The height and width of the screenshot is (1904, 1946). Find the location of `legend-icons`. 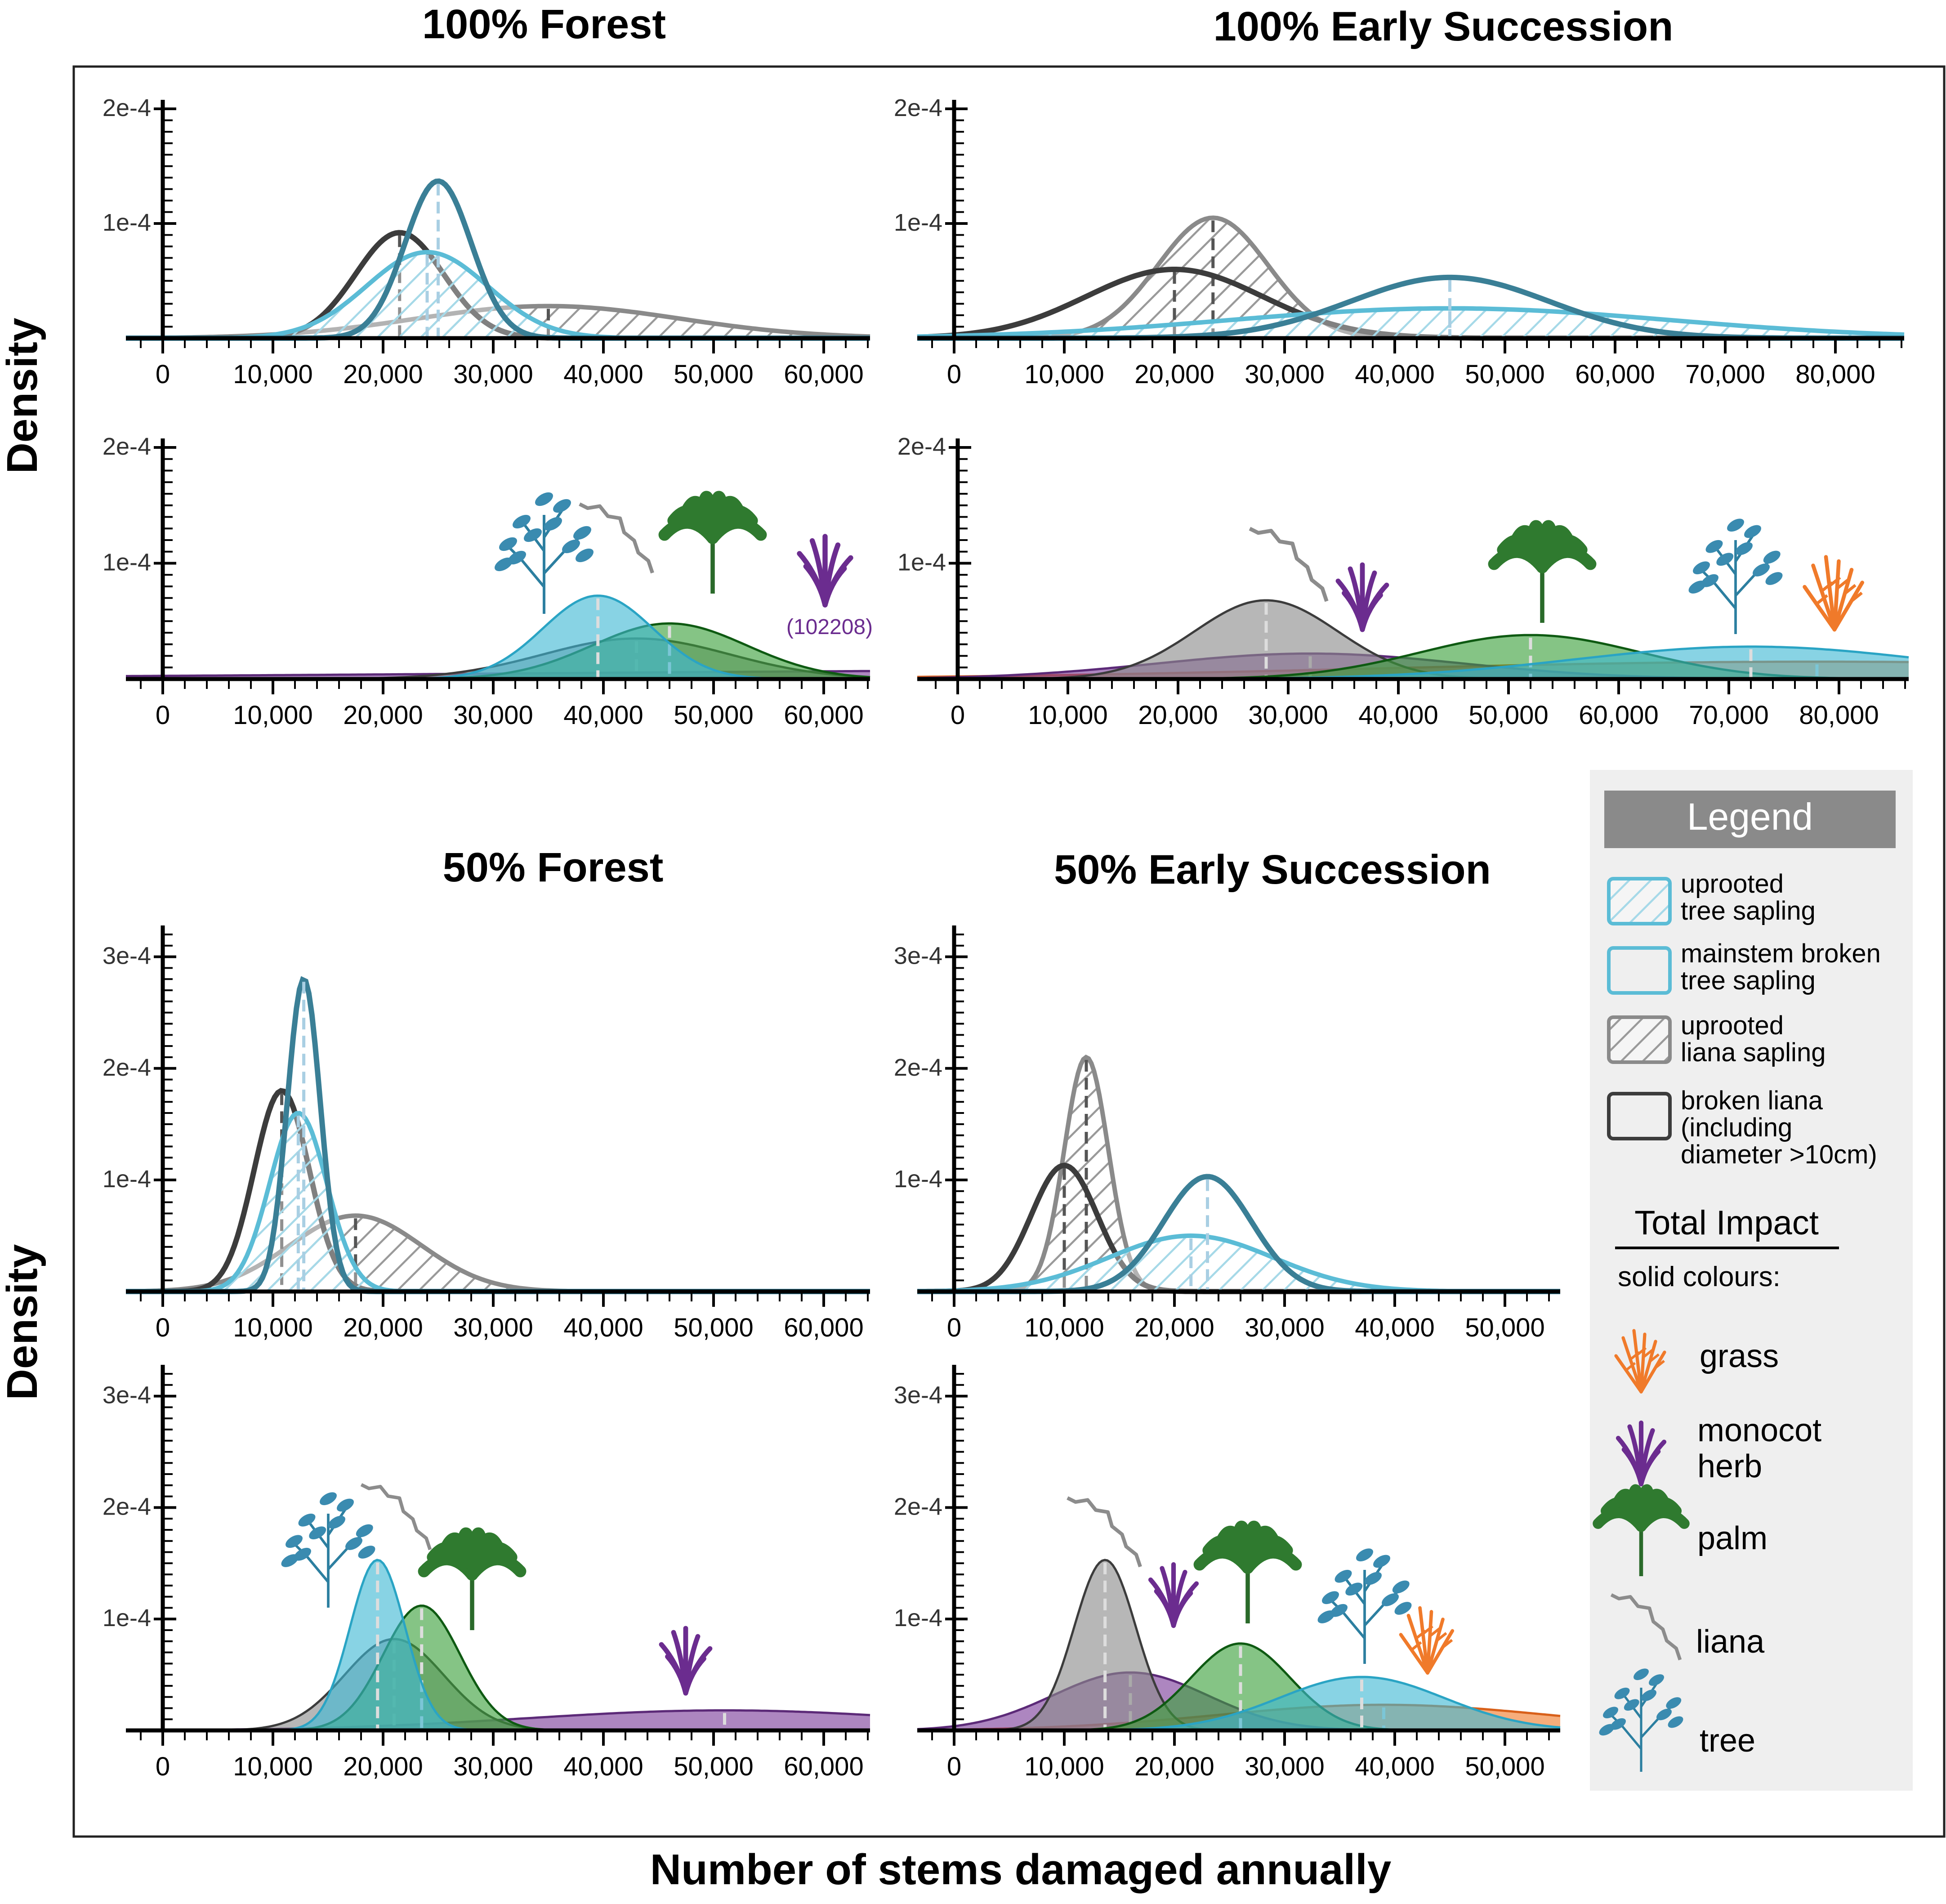

legend-icons is located at coordinates (1641, 1550).